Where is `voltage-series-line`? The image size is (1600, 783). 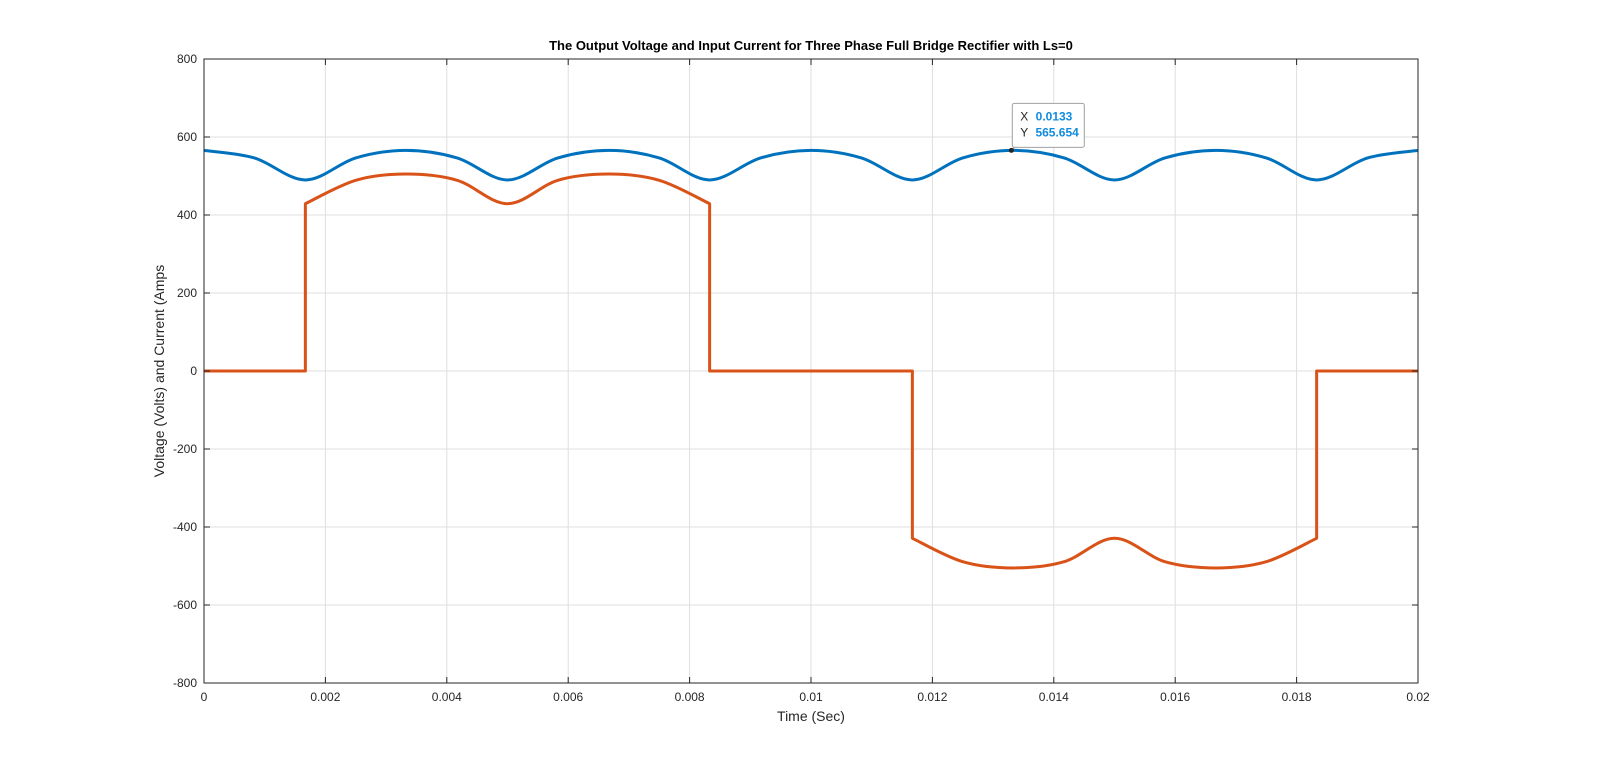
voltage-series-line is located at coordinates (811, 165).